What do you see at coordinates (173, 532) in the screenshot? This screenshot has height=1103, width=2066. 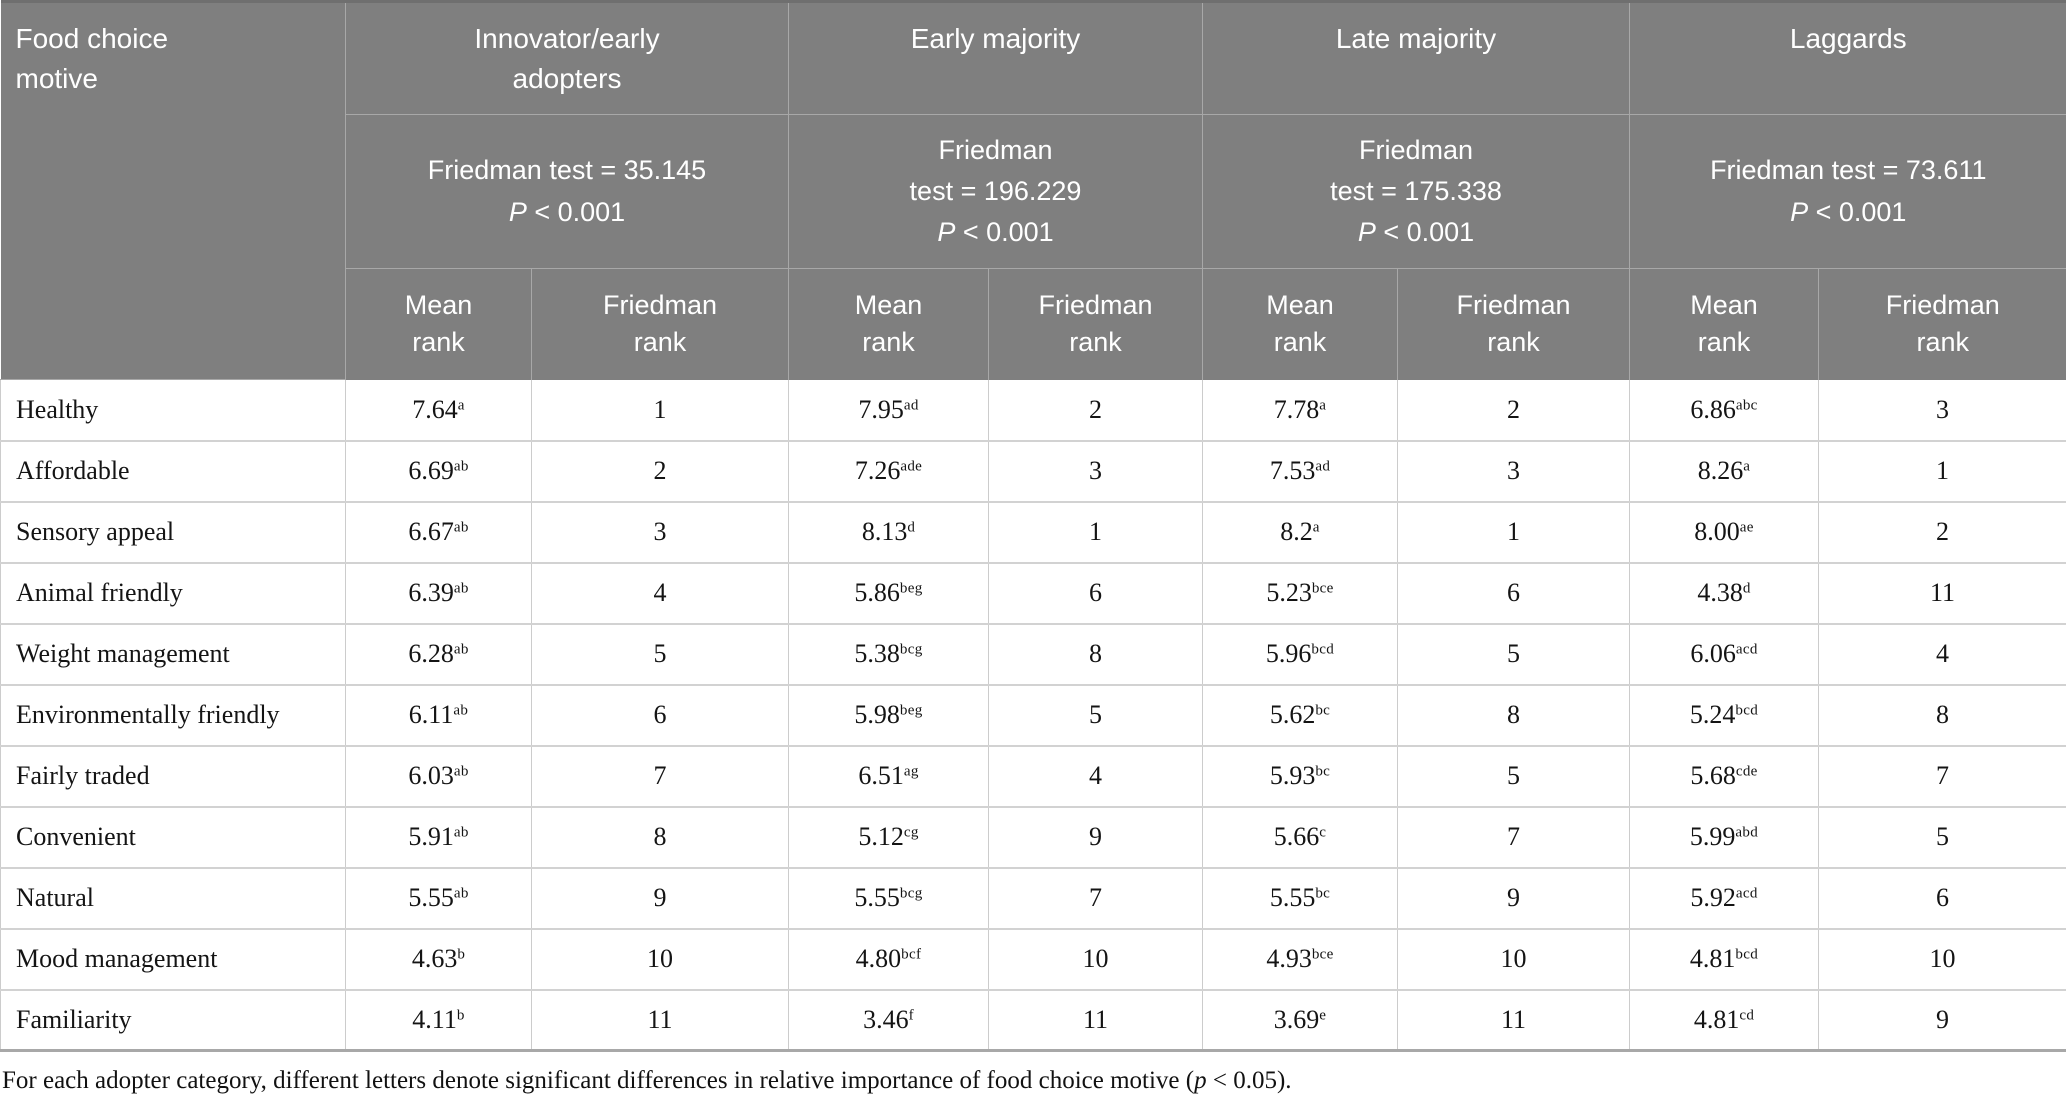 I see `motive-cell: Sensory appeal` at bounding box center [173, 532].